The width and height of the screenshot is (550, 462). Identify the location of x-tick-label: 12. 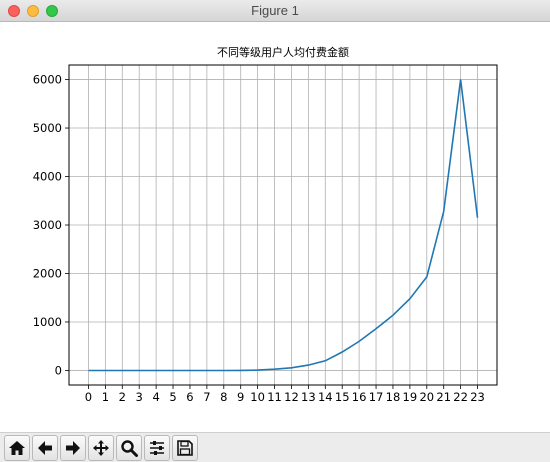
(291, 397).